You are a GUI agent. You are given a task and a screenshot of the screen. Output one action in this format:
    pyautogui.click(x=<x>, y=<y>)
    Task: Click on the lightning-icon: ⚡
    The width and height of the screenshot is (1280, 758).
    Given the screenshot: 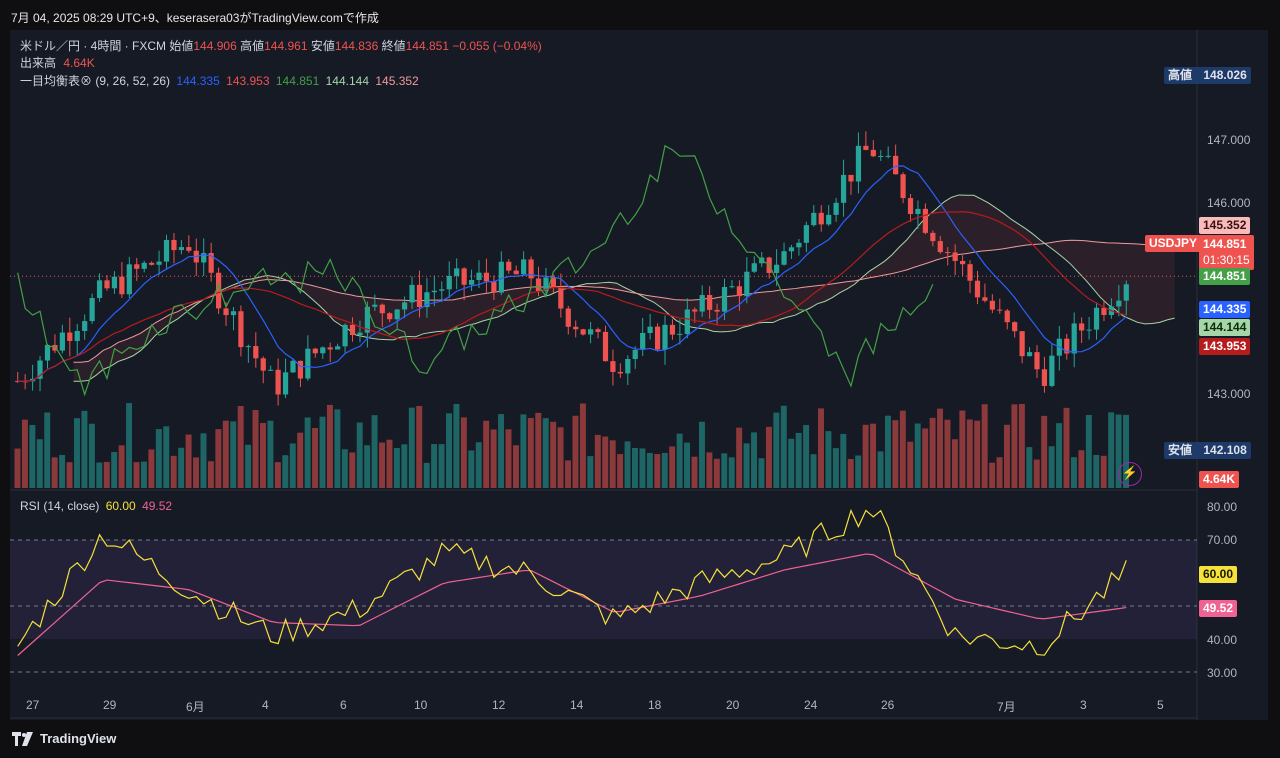 What is the action you would take?
    pyautogui.click(x=1130, y=474)
    